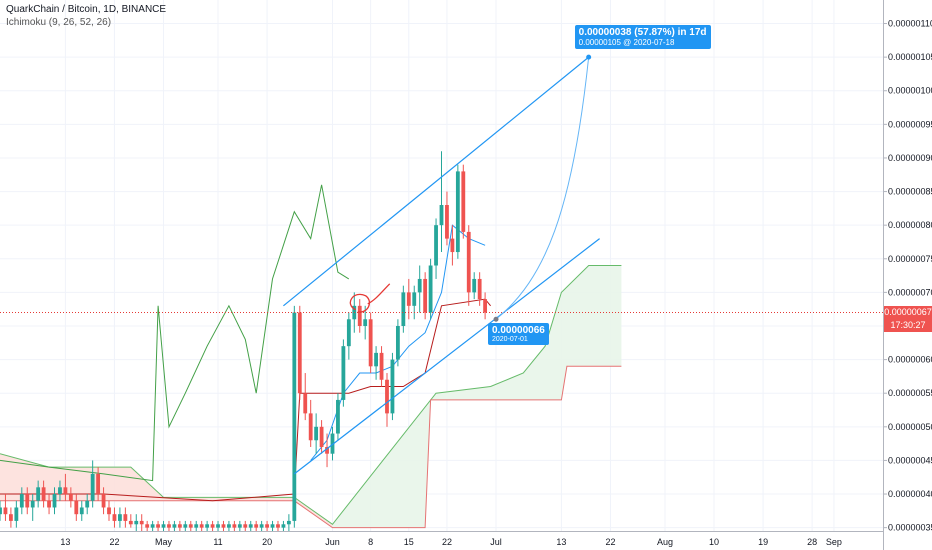 This screenshot has width=932, height=550. What do you see at coordinates (542, 188) in the screenshot?
I see `projection-curve` at bounding box center [542, 188].